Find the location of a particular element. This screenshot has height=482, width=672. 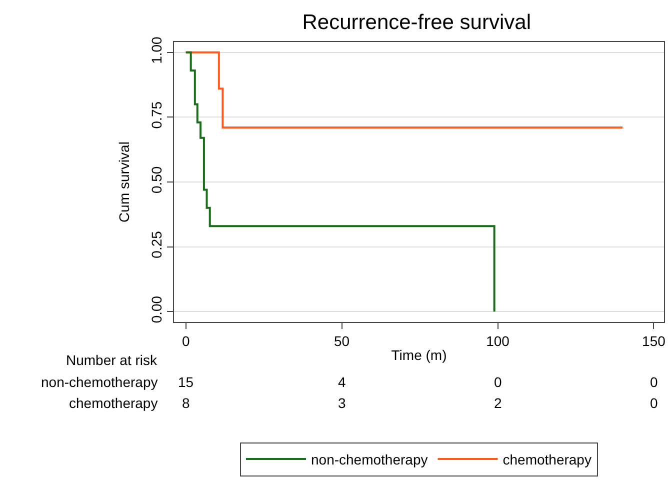

x-tick-label: 0 is located at coordinates (186, 340).